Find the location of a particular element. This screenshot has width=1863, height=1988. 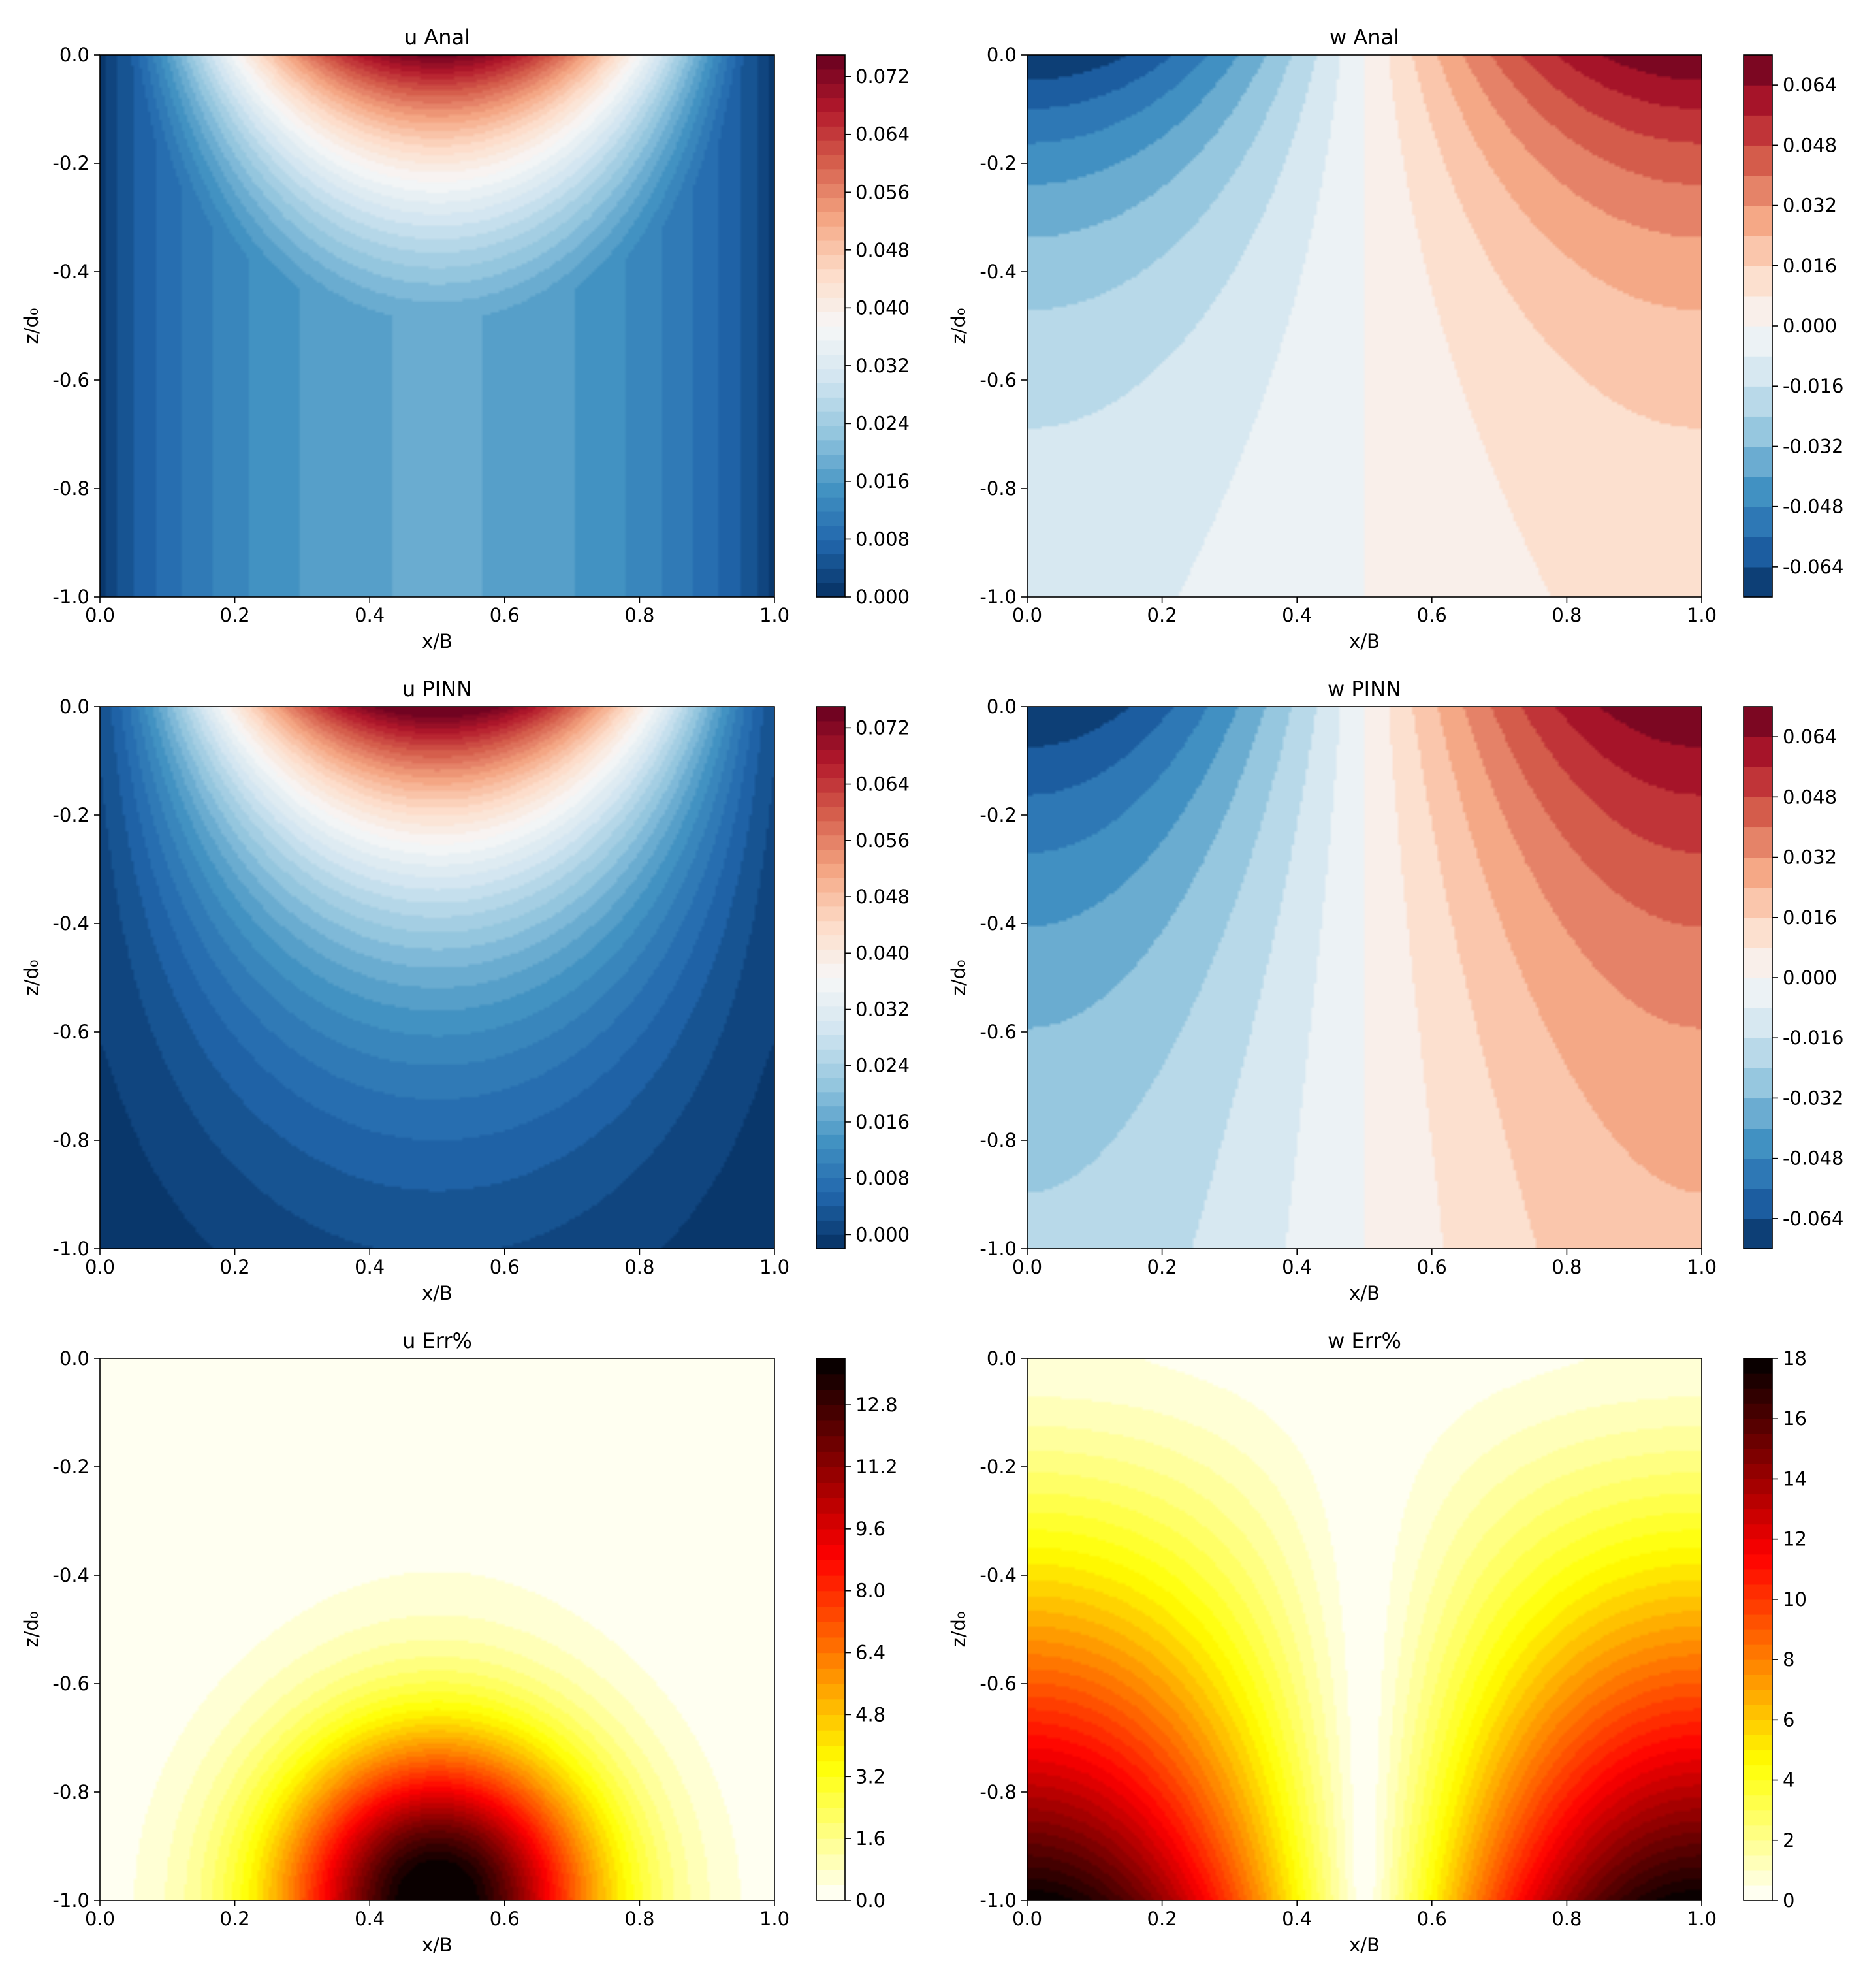

u-err-xtick-label: 0.4 is located at coordinates (370, 1919).